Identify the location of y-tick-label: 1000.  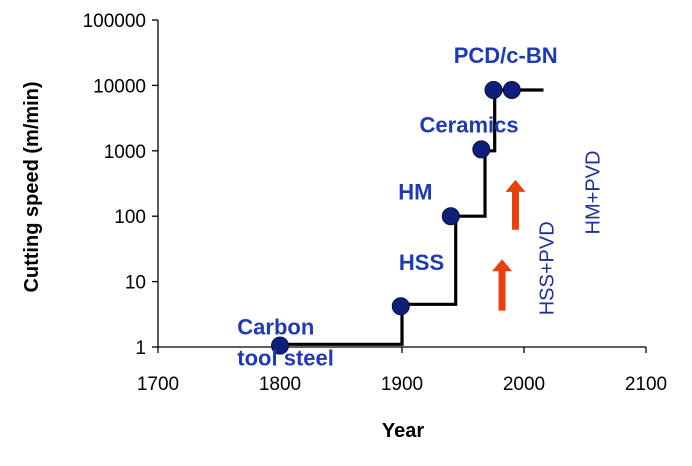
(125, 152).